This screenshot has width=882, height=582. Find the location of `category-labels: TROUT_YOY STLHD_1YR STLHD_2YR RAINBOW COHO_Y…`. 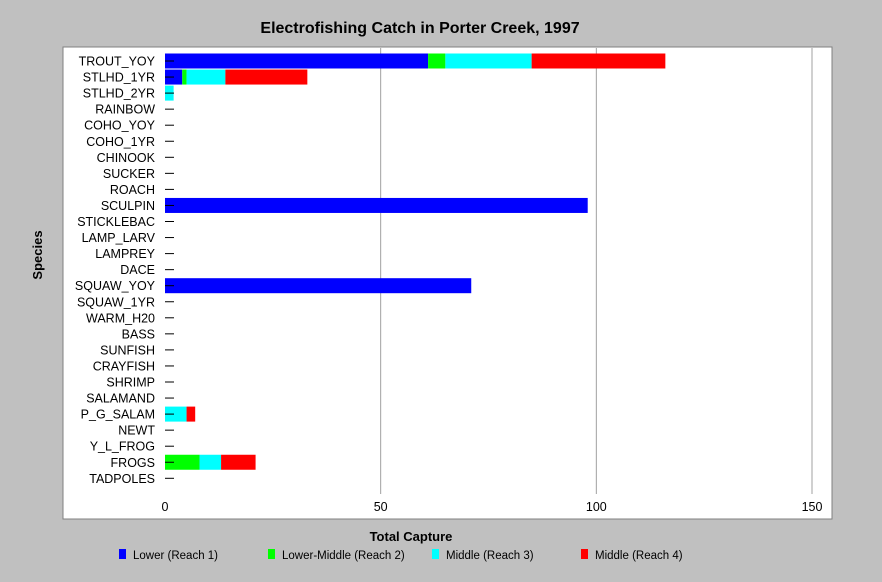

category-labels: TROUT_YOY STLHD_1YR STLHD_2YR RAINBOW COHO_Y… is located at coordinates (115, 270).